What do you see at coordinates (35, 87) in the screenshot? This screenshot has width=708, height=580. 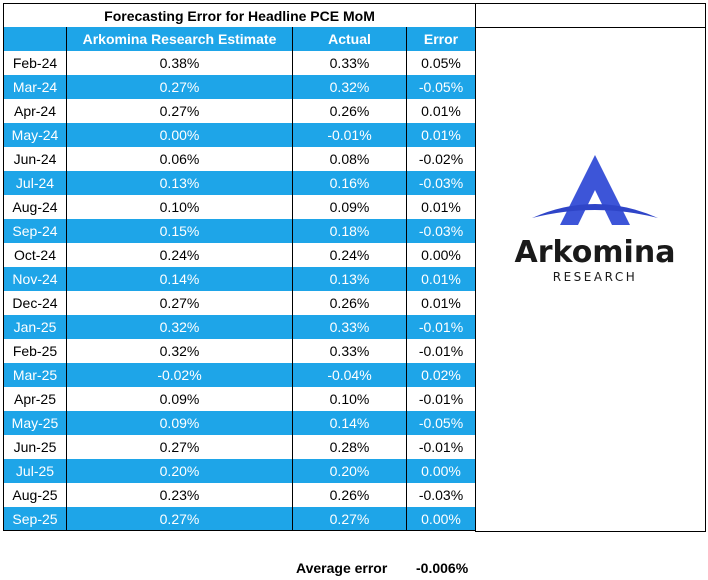 I see `date-cell: Mar-24` at bounding box center [35, 87].